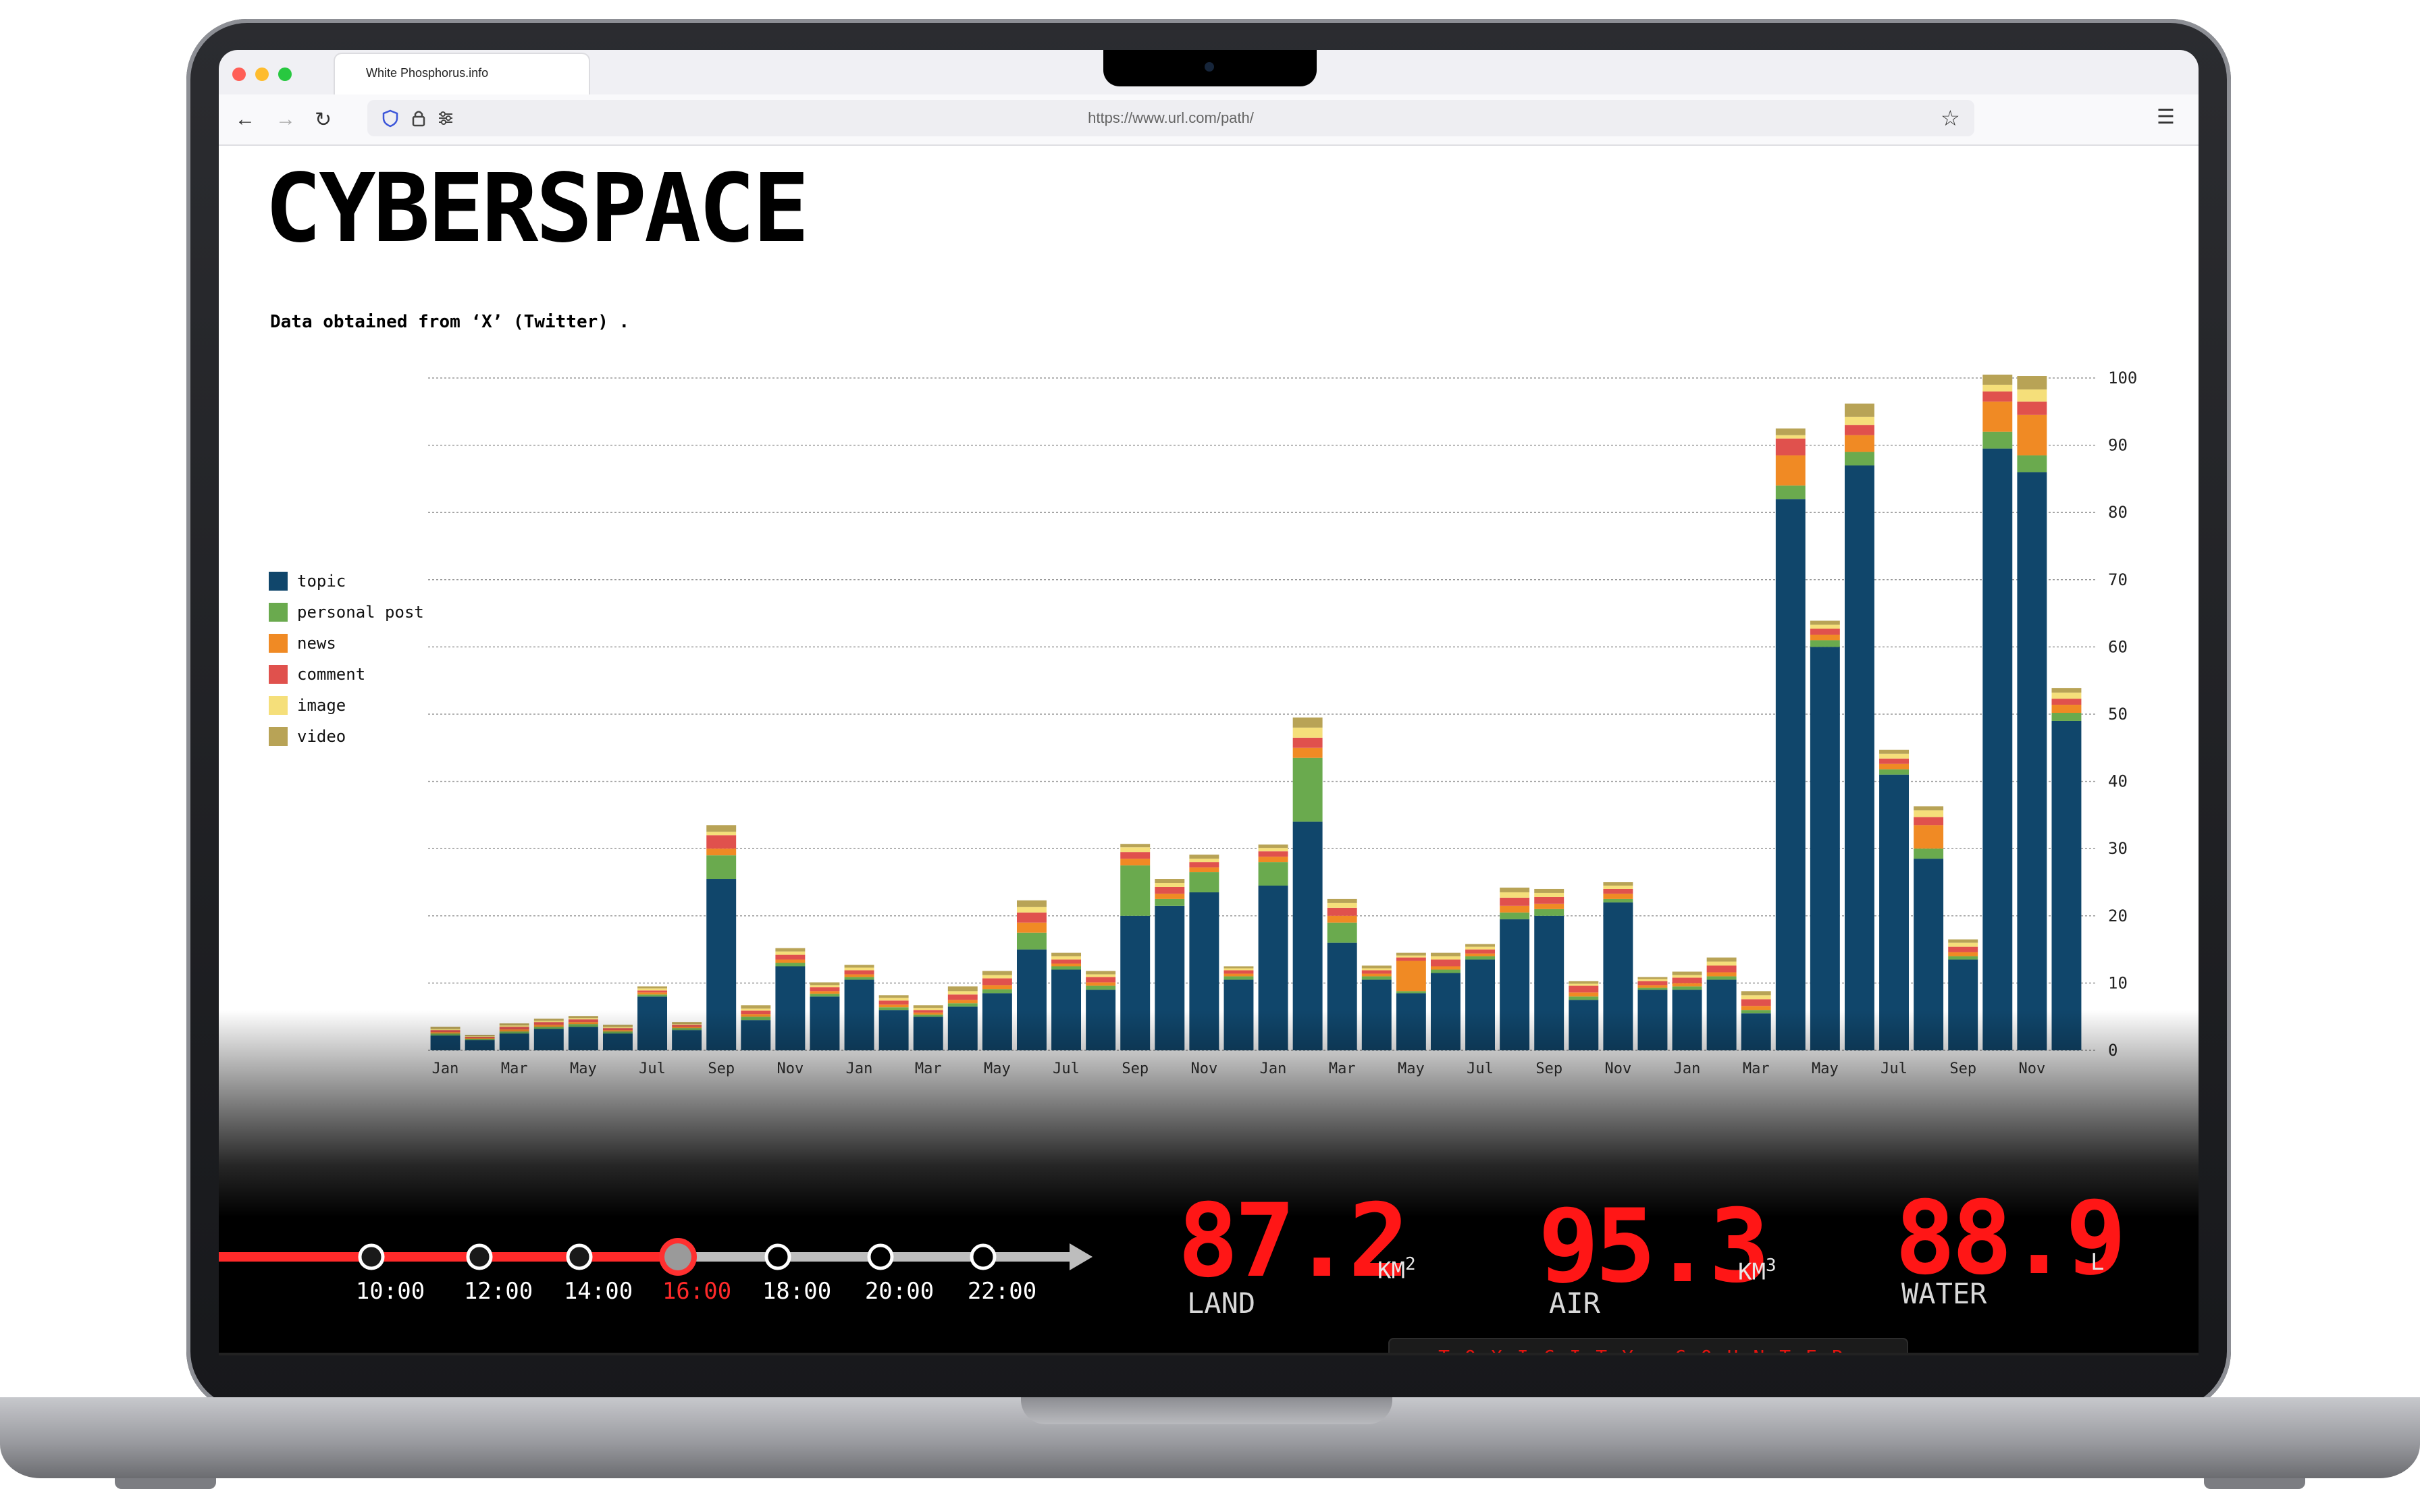  Describe the element at coordinates (1574, 1303) in the screenshot. I see `air-label: AIR` at that location.